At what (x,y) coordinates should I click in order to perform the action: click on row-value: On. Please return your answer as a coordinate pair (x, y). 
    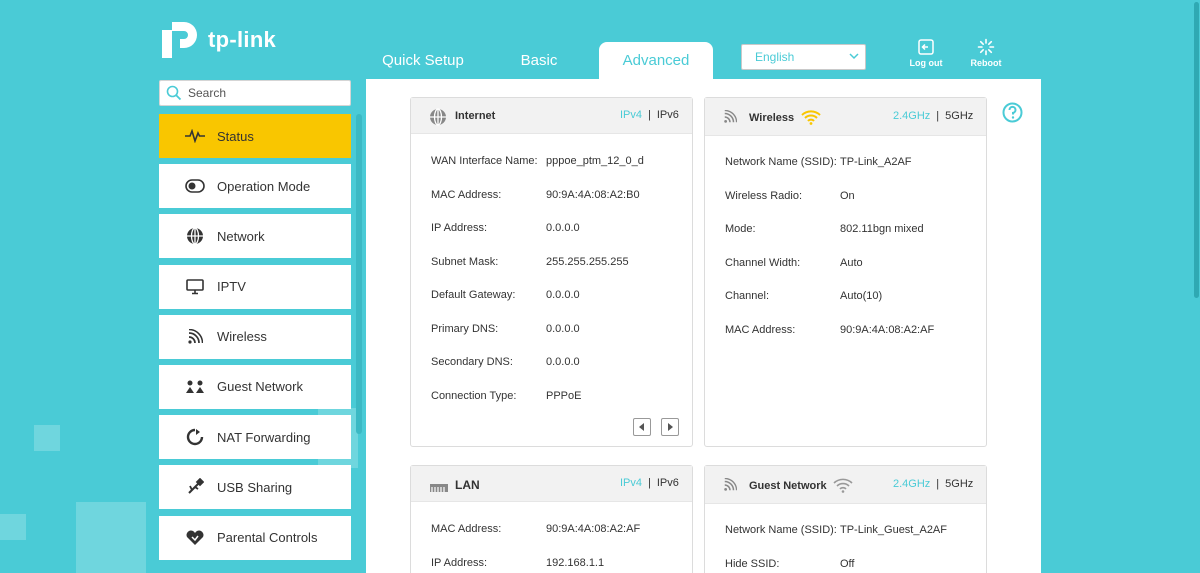
    Looking at the image, I should click on (847, 196).